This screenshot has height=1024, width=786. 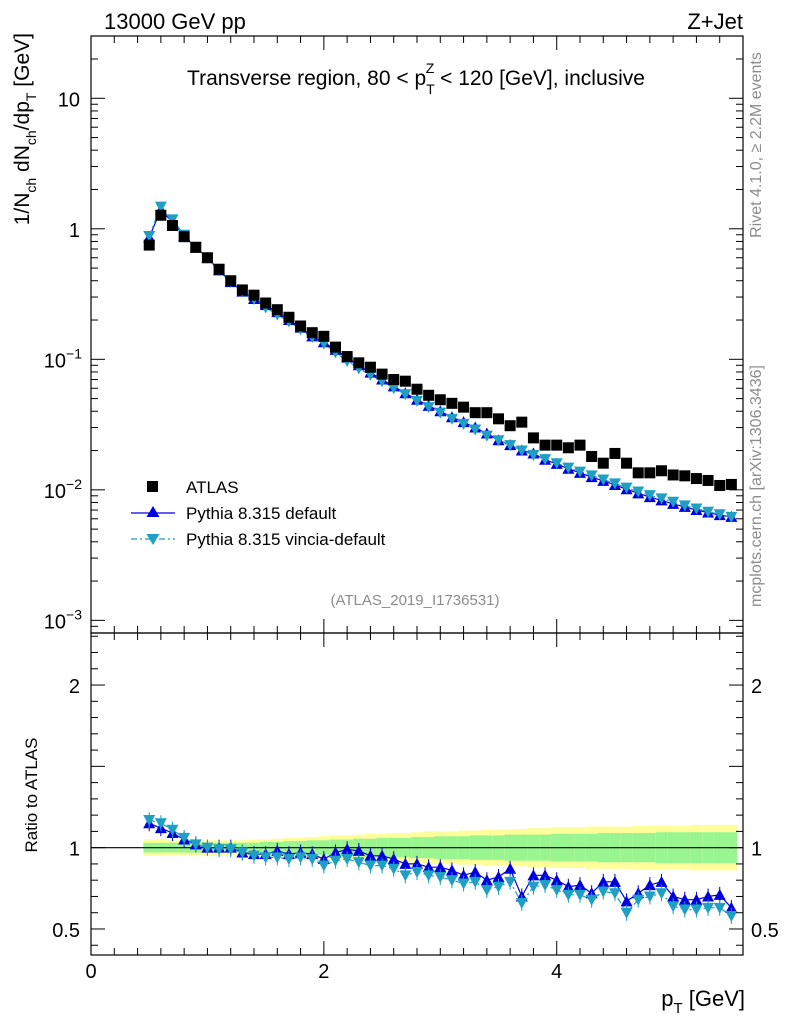 I want to click on main-y-tick-labels: 10 1 10⁻¹ 10⁻² 10⁻³, so click(x=63, y=361).